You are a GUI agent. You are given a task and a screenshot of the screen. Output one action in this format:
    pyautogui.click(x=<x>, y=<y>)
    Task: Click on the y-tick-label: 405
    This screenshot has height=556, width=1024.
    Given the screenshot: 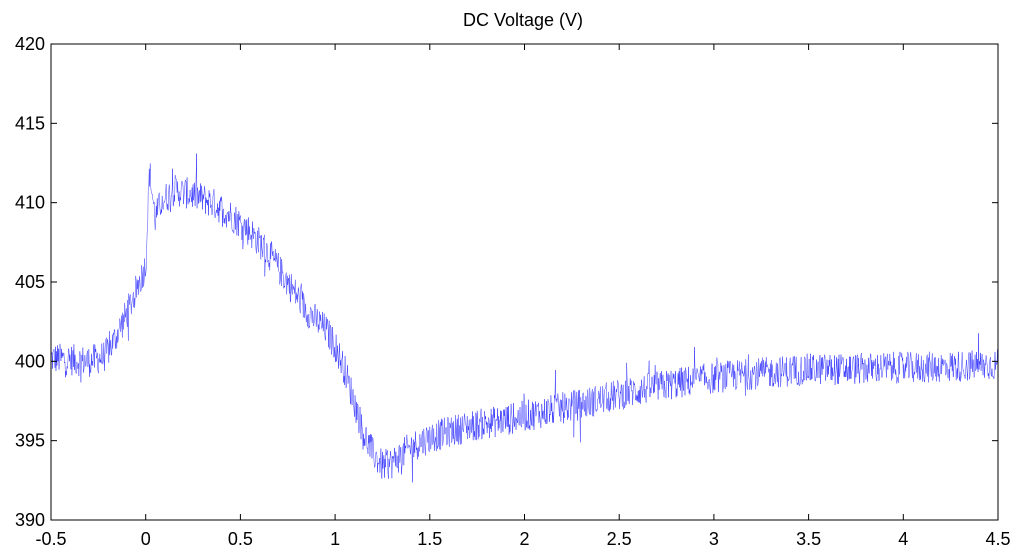 What is the action you would take?
    pyautogui.click(x=30, y=282)
    